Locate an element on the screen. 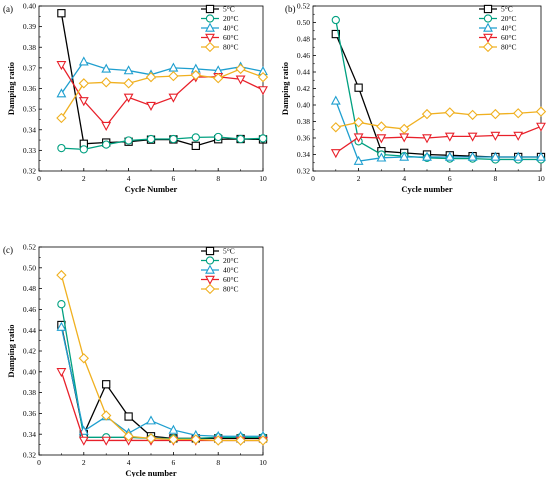 The width and height of the screenshot is (550, 477). legend-entry: 60°C is located at coordinates (231, 37).